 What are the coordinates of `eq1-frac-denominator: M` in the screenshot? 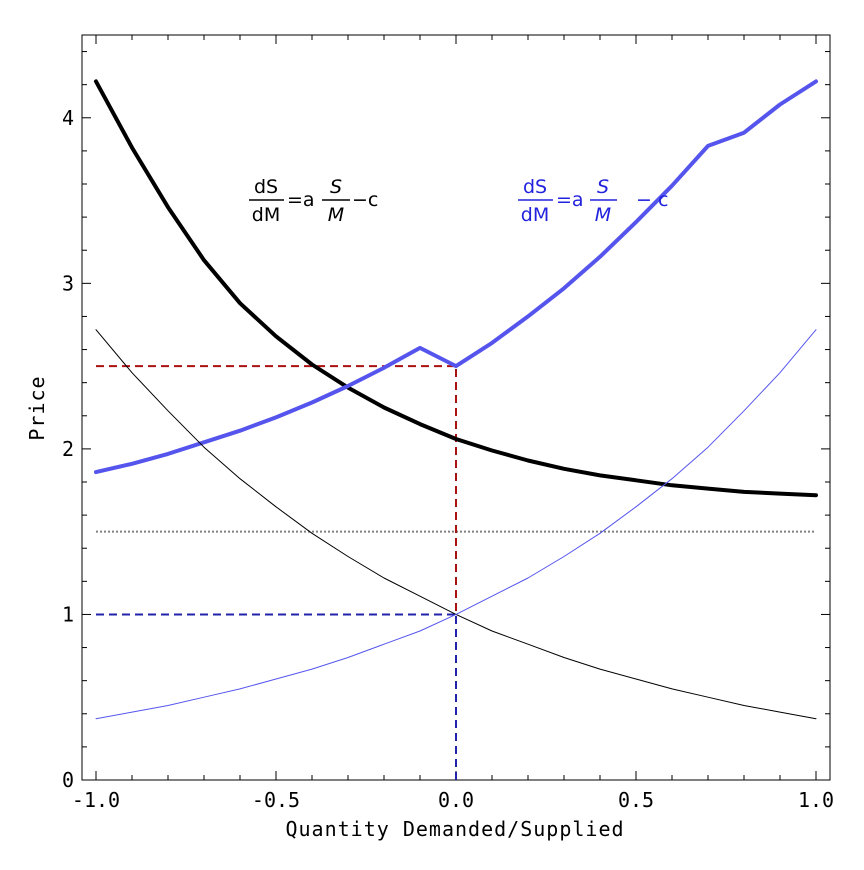 It's located at (336, 215).